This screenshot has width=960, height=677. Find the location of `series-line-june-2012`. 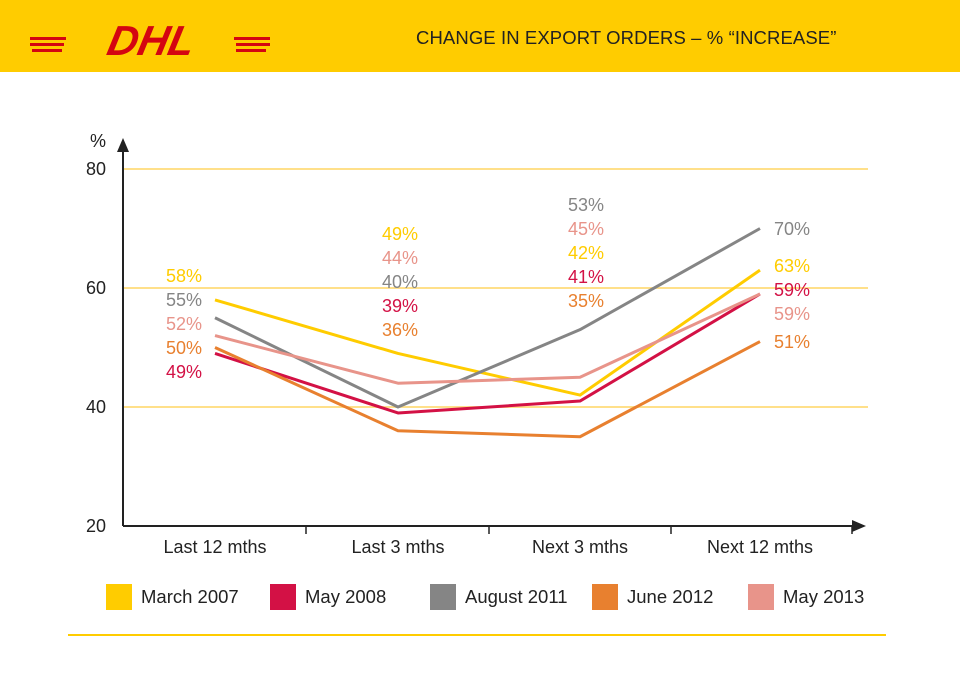

series-line-june-2012 is located at coordinates (487, 389).